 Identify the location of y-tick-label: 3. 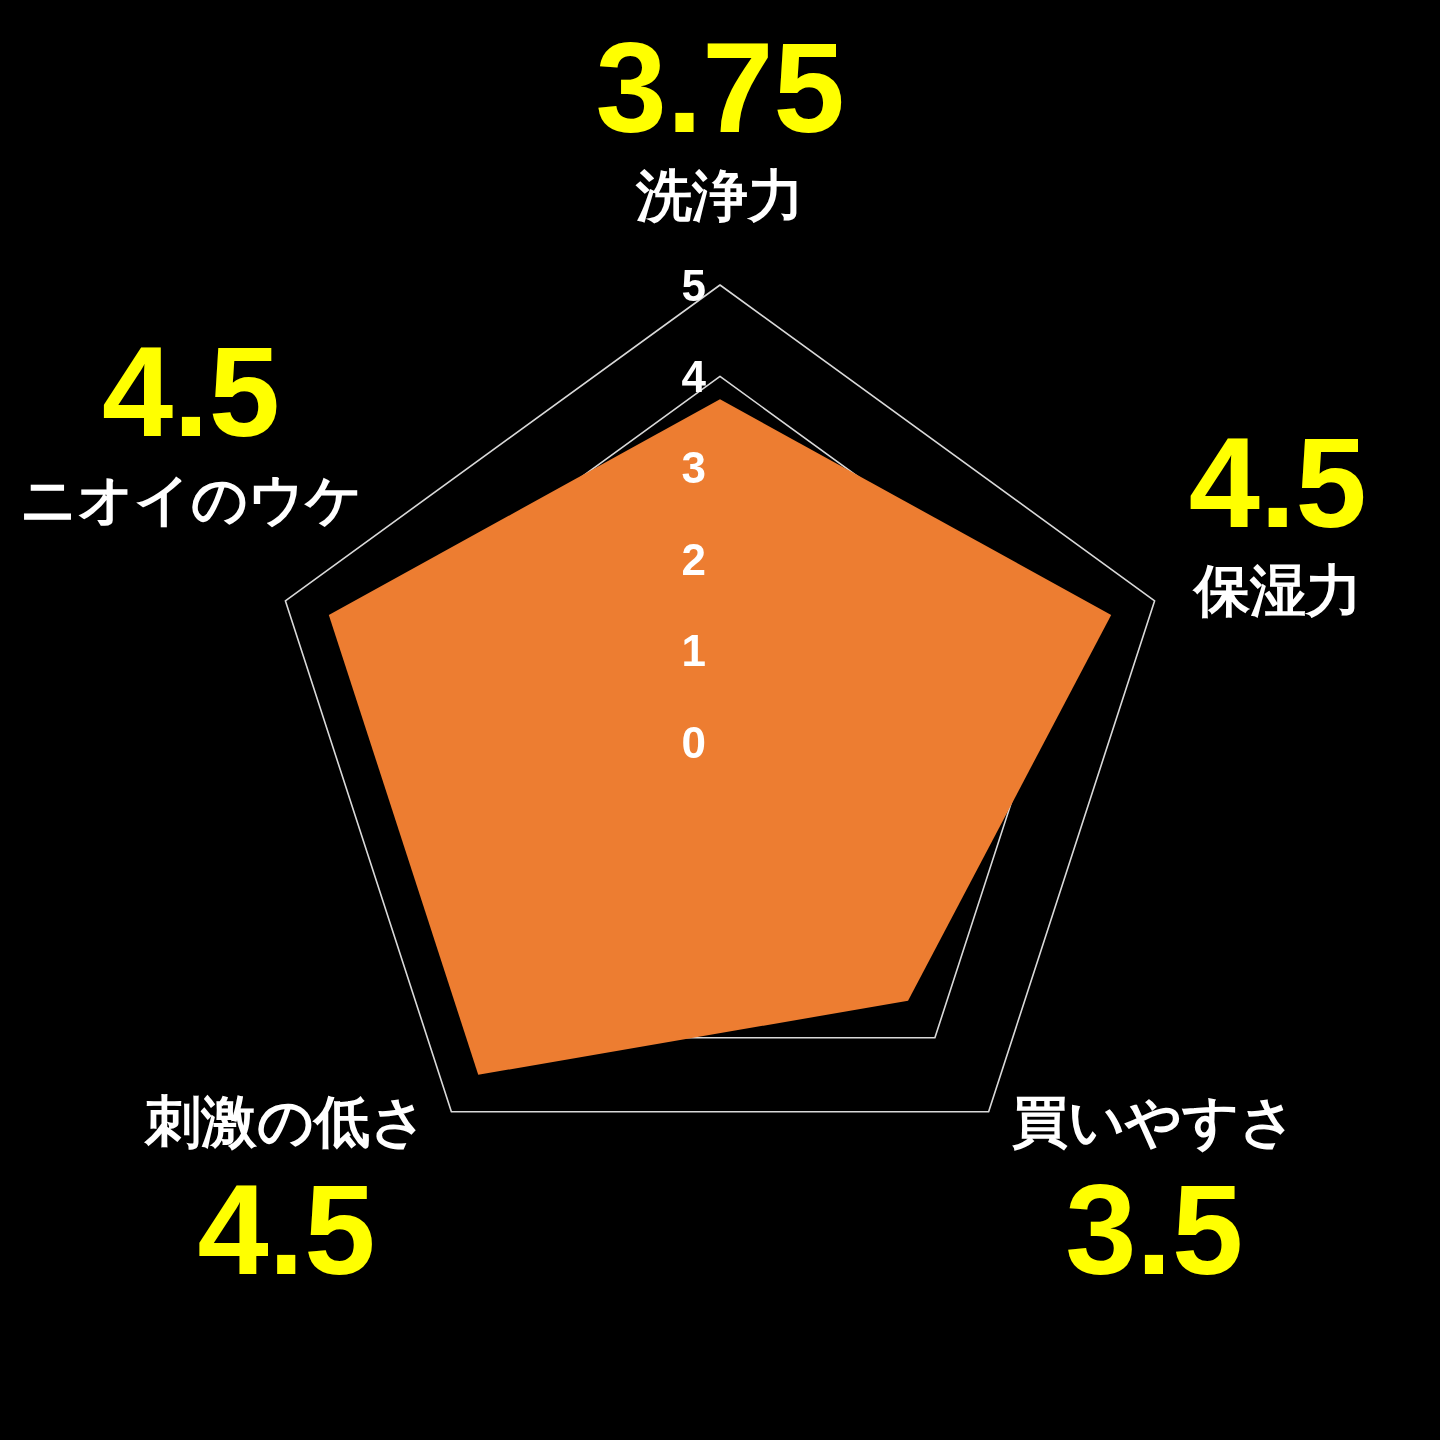
(693, 468).